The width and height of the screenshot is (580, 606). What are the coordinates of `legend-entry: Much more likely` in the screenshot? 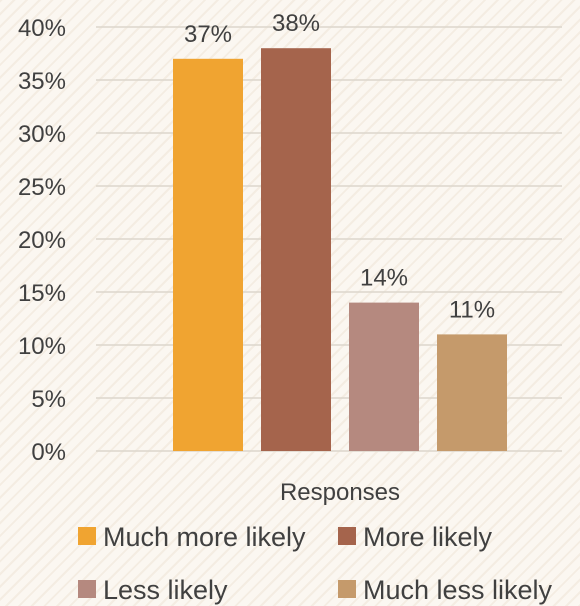 It's located at (192, 537).